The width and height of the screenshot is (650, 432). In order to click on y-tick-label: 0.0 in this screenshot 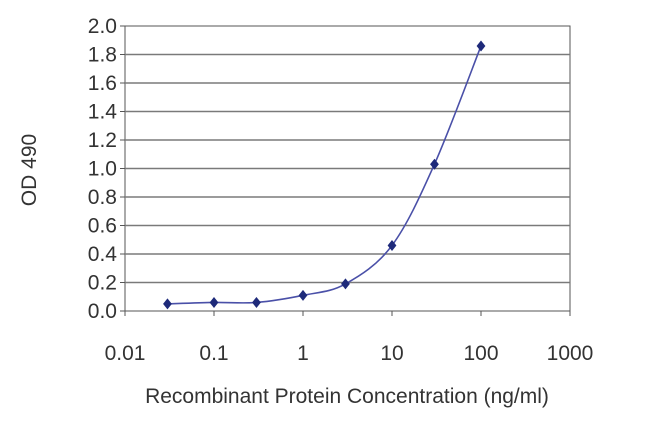, I will do `click(102, 311)`.